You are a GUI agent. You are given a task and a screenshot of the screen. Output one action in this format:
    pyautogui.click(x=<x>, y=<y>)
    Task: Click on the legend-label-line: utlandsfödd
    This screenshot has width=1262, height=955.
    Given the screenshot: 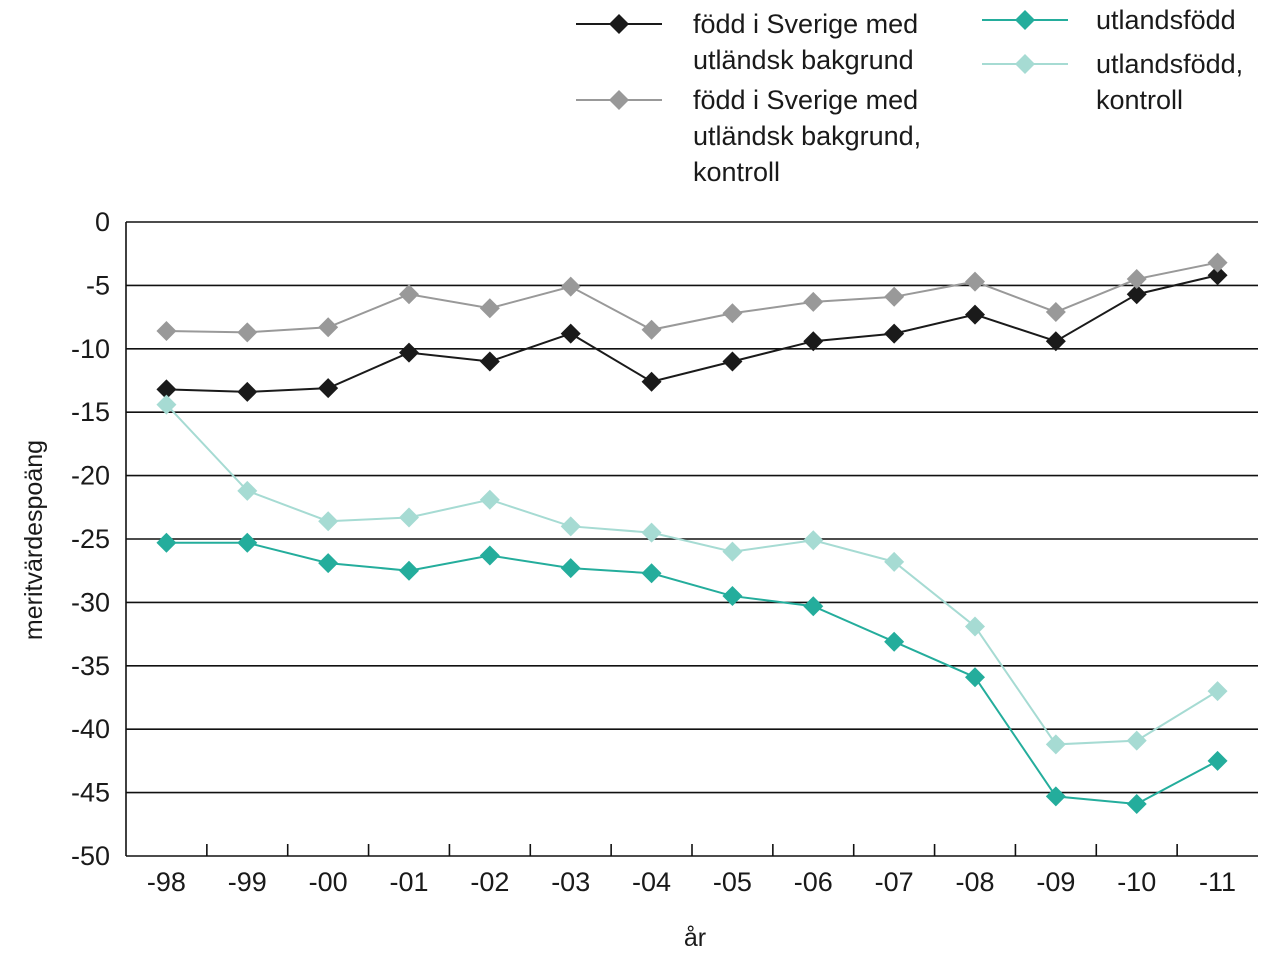 What is the action you would take?
    pyautogui.click(x=1166, y=20)
    